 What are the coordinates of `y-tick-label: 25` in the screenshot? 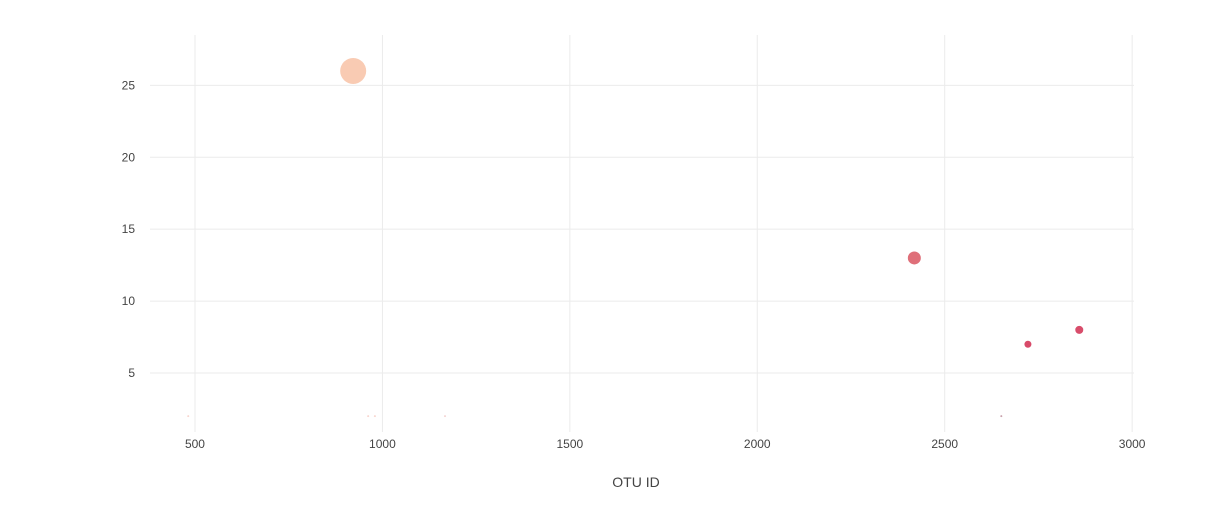 It's located at (129, 85).